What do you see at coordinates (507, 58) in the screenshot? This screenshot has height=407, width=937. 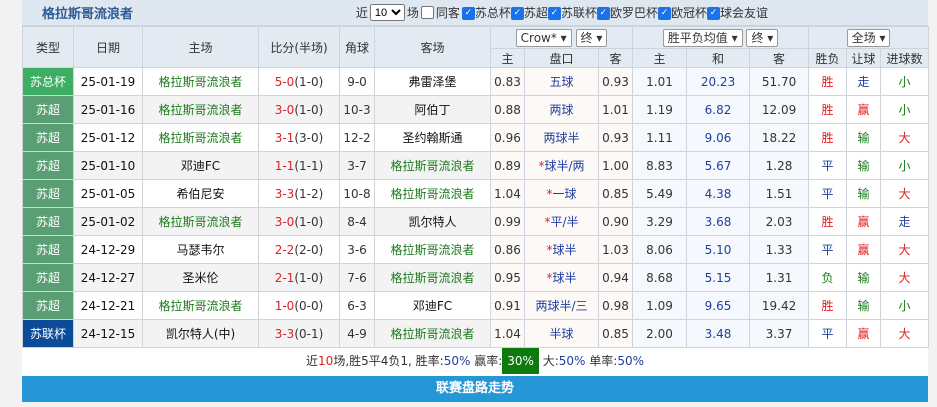 I see `col-ah-home: 主` at bounding box center [507, 58].